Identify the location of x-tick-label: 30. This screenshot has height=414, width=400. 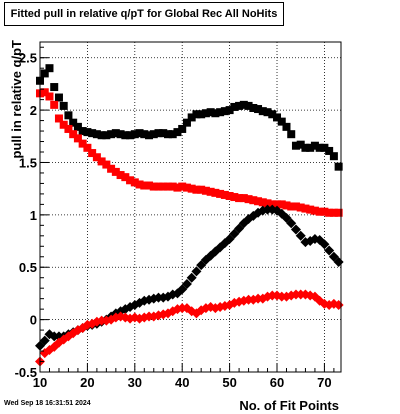
(135, 382).